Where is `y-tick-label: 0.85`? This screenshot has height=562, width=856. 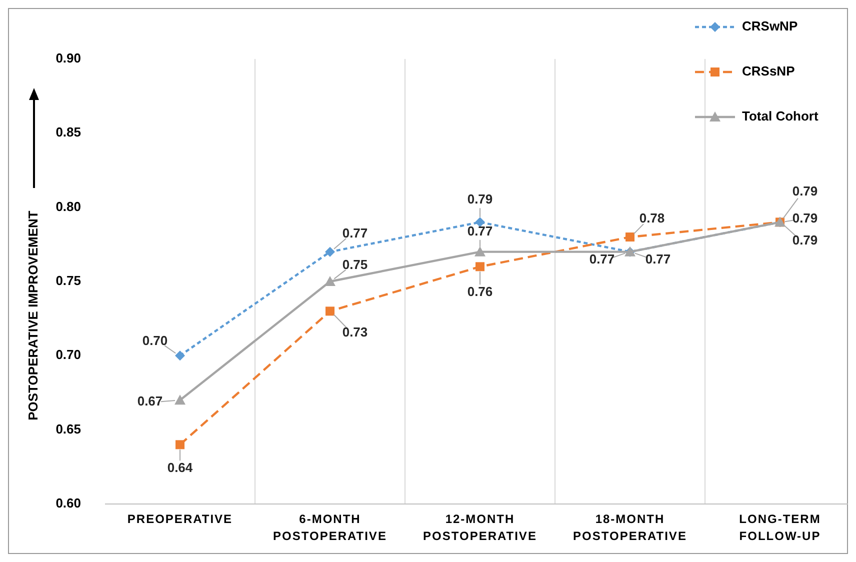
y-tick-label: 0.85 is located at coordinates (68, 132).